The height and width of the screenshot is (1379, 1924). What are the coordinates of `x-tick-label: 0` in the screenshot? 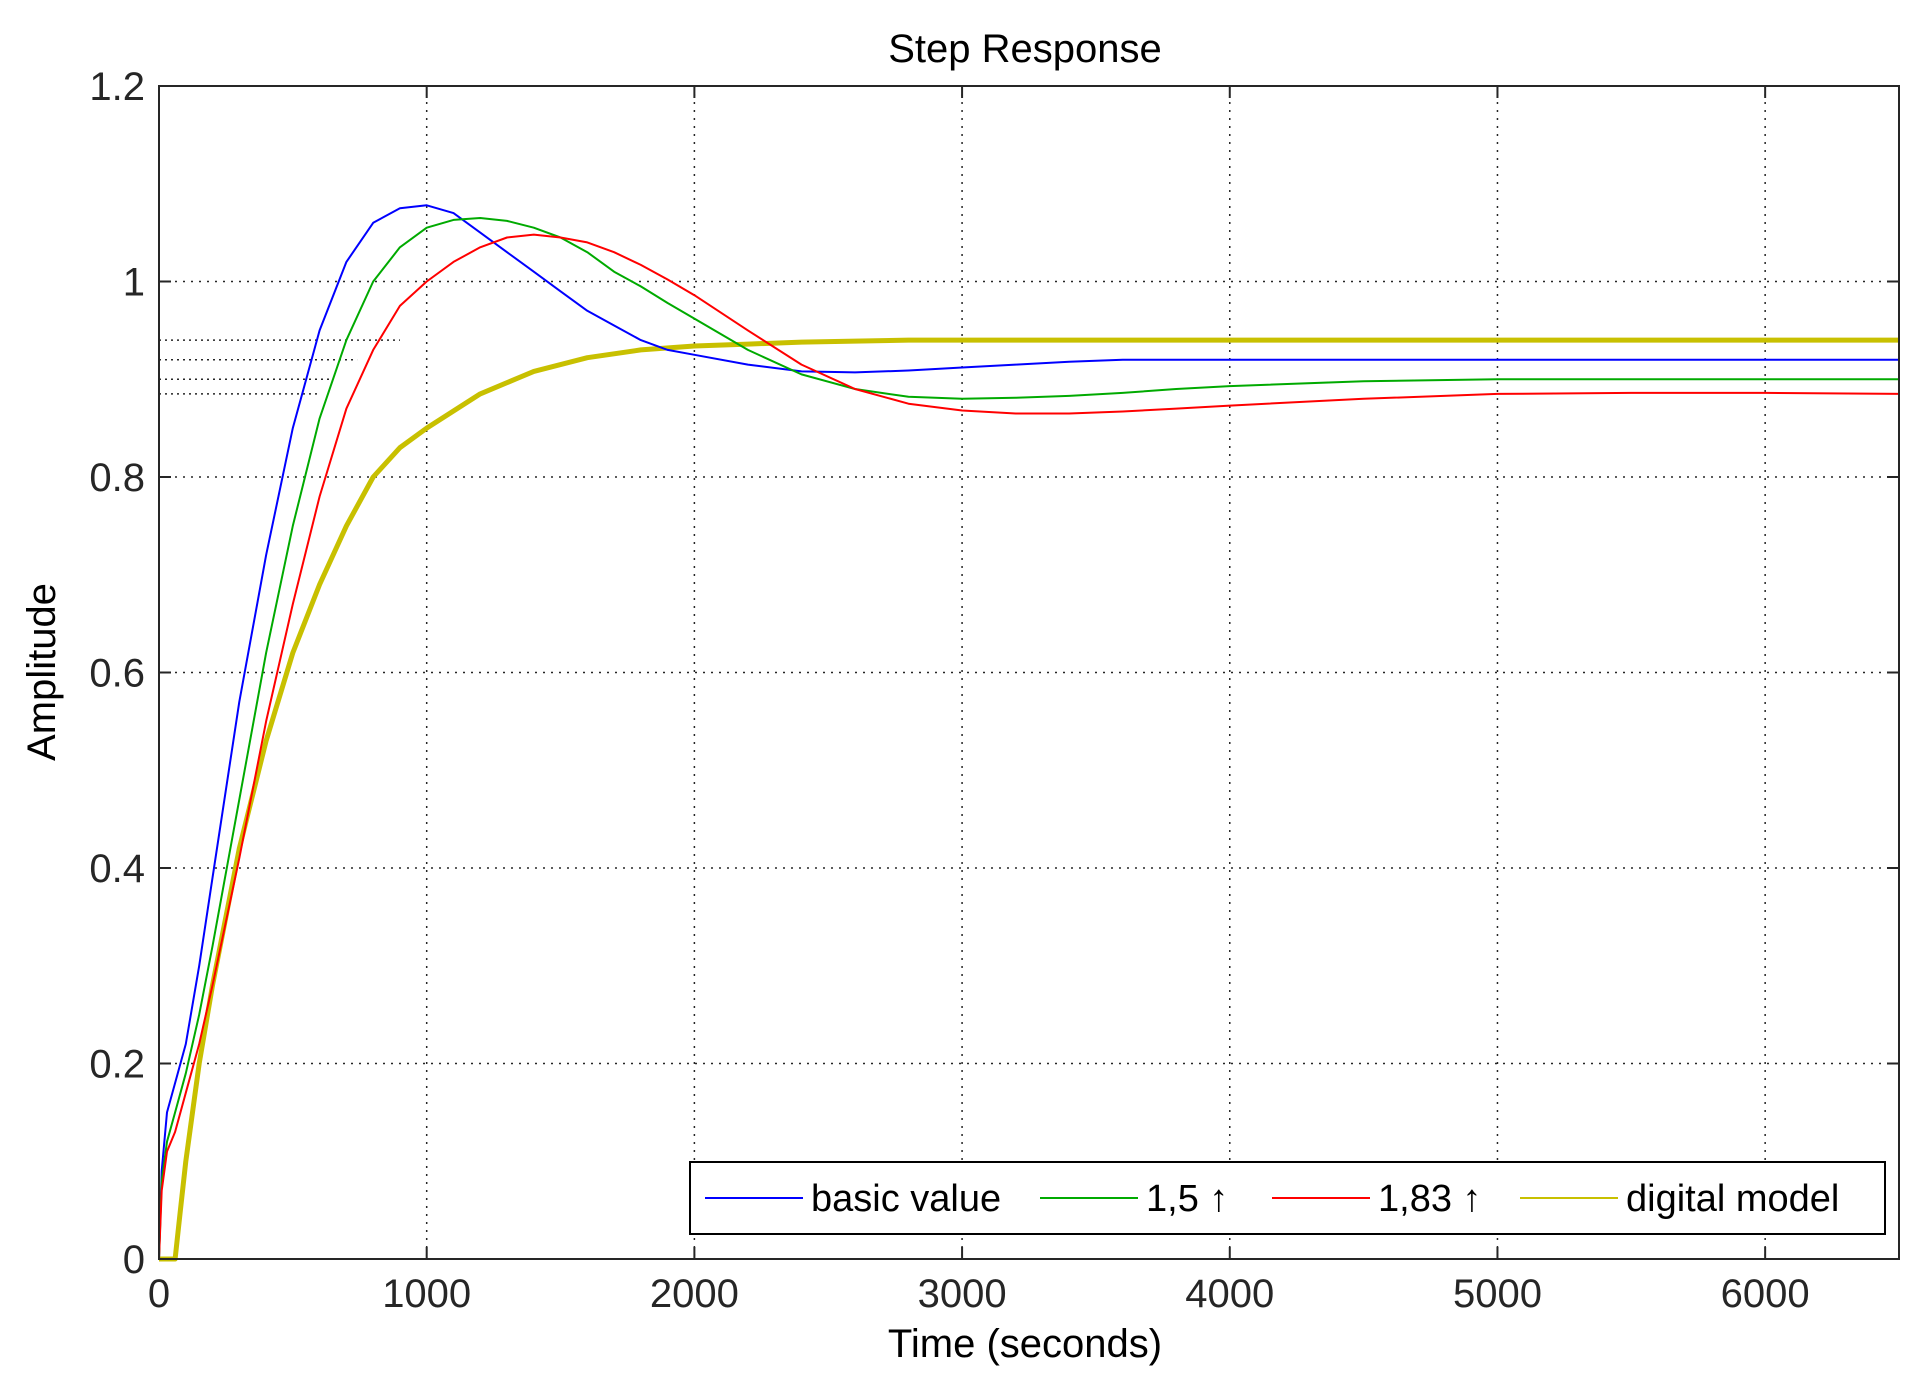 It's located at (159, 1294).